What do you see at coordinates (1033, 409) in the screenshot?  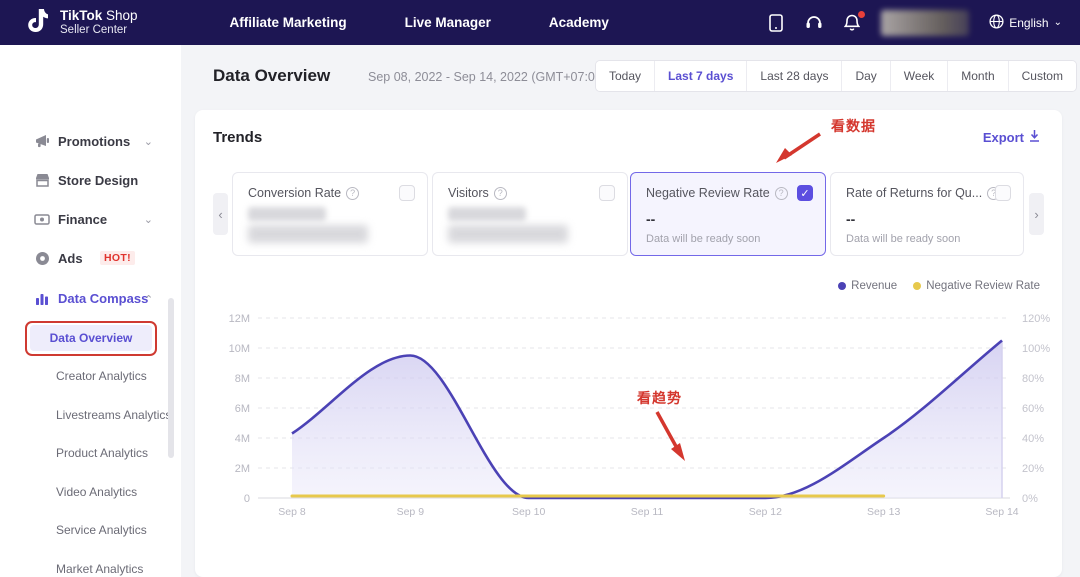 I see `svg-text: 60%` at bounding box center [1033, 409].